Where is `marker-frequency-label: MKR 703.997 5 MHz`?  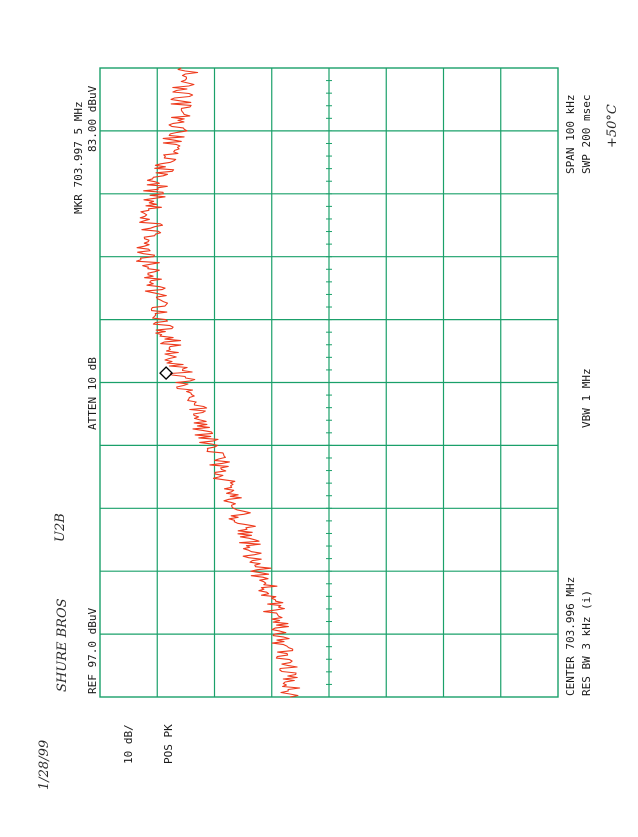
marker-frequency-label: MKR 703.997 5 MHz is located at coordinates (78, 157).